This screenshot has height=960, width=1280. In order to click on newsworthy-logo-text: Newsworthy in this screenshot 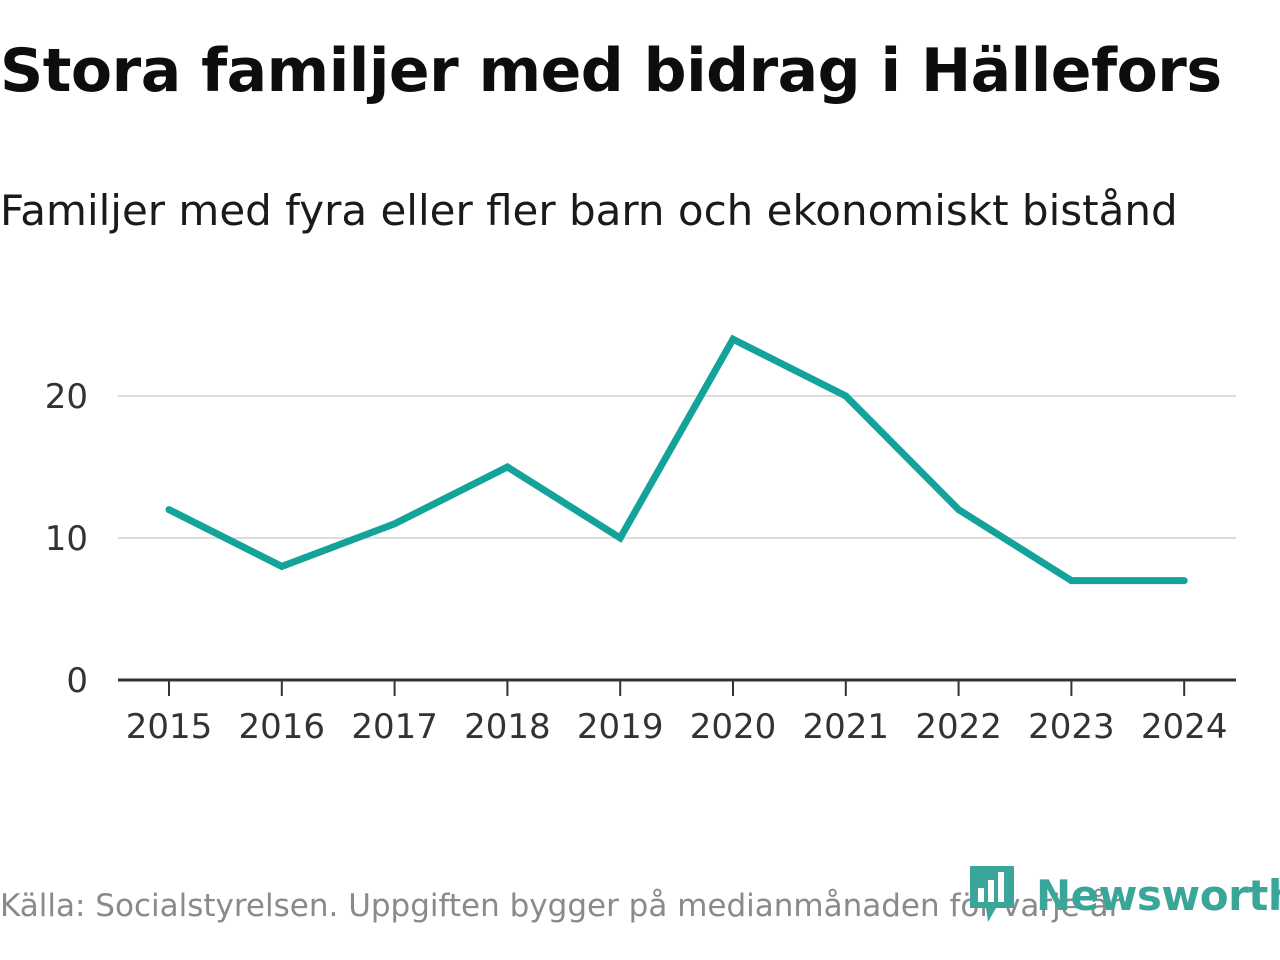, I will do `click(1158, 895)`.